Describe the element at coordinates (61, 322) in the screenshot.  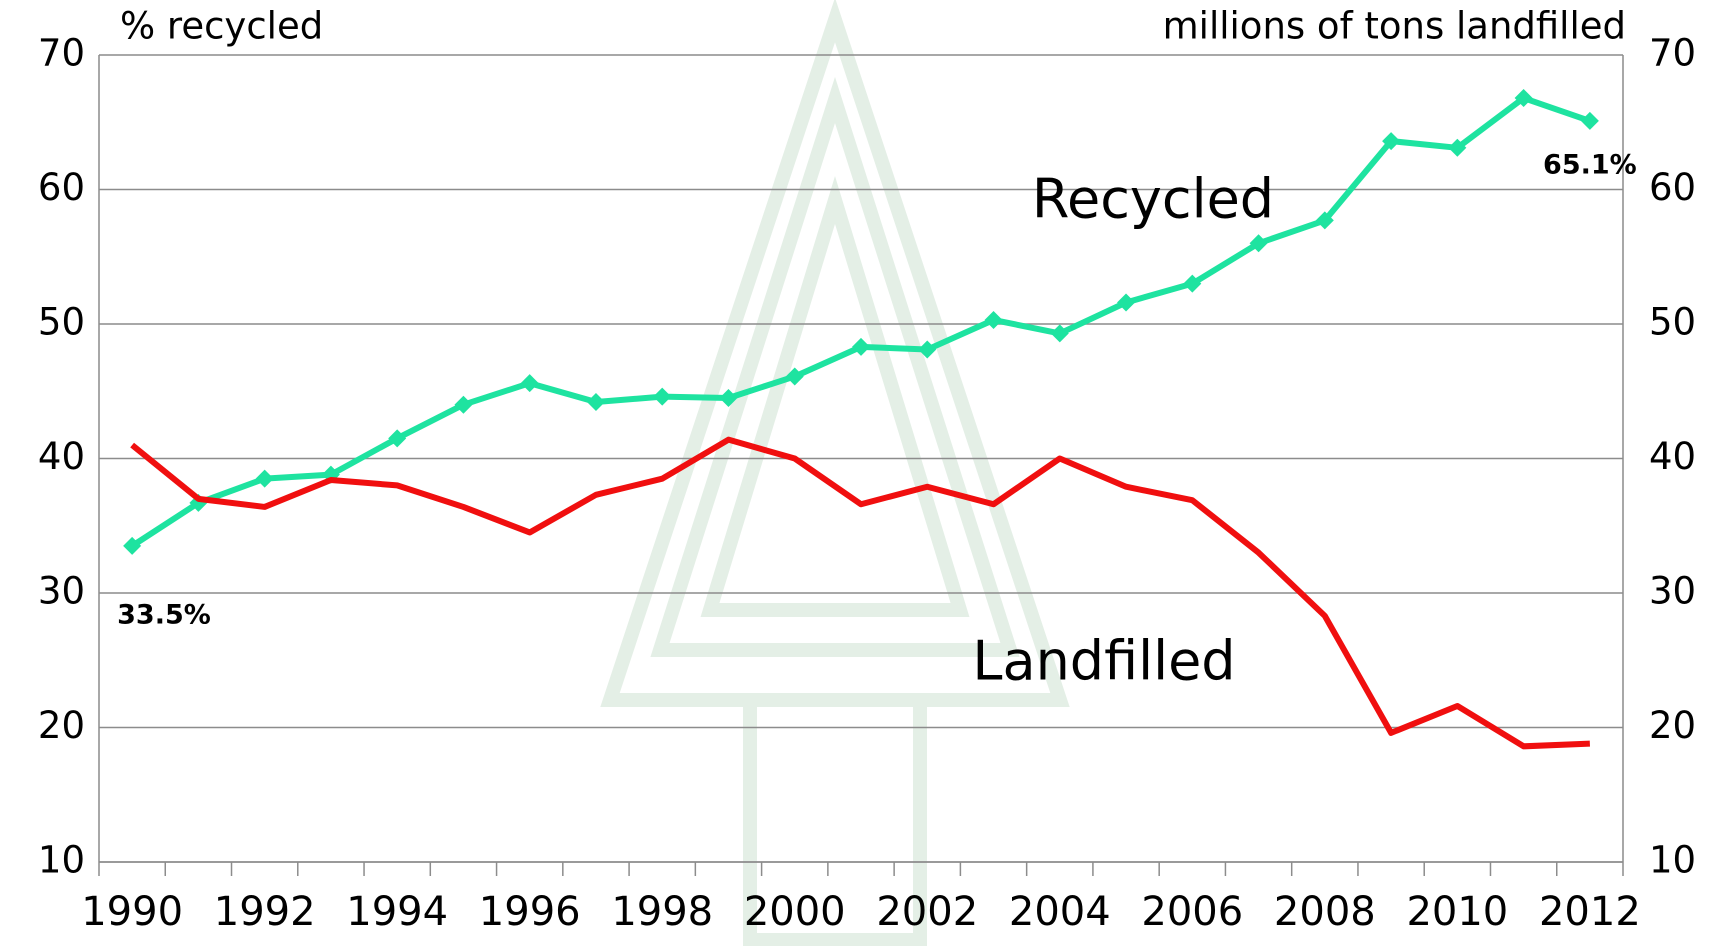
I see `y-tick-label: 50` at that location.